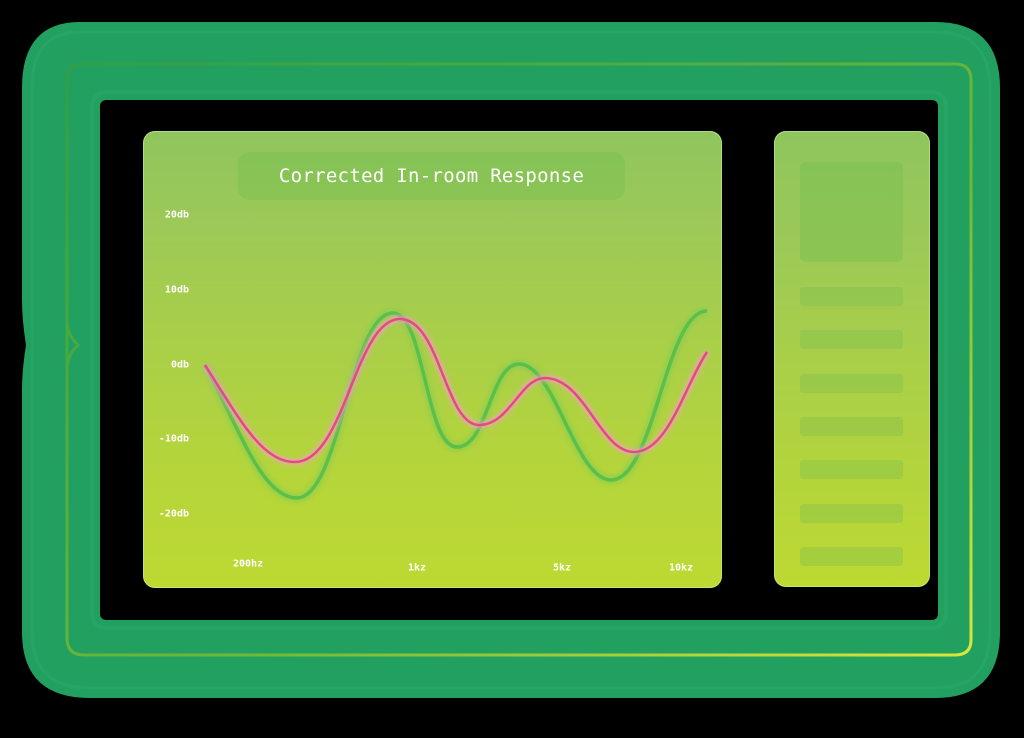 The width and height of the screenshot is (1024, 738). What do you see at coordinates (851, 212) in the screenshot?
I see `side-thumbnail-placeholder` at bounding box center [851, 212].